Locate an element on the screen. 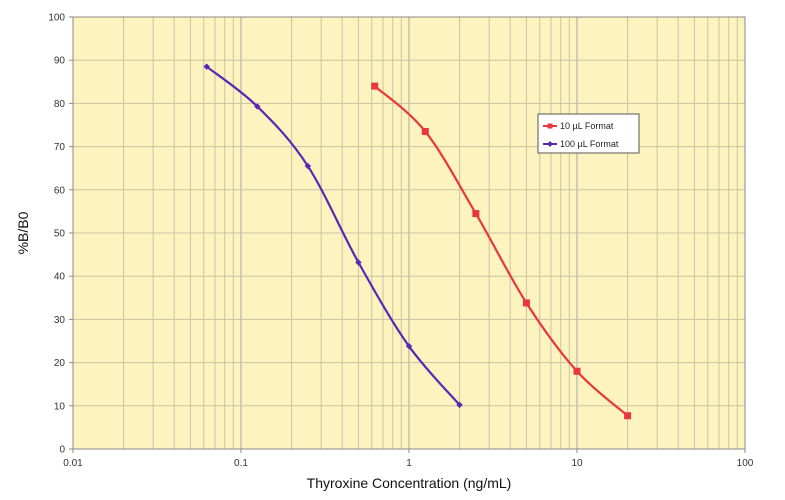 The height and width of the screenshot is (500, 785). y-tick-label: 40 is located at coordinates (60, 277).